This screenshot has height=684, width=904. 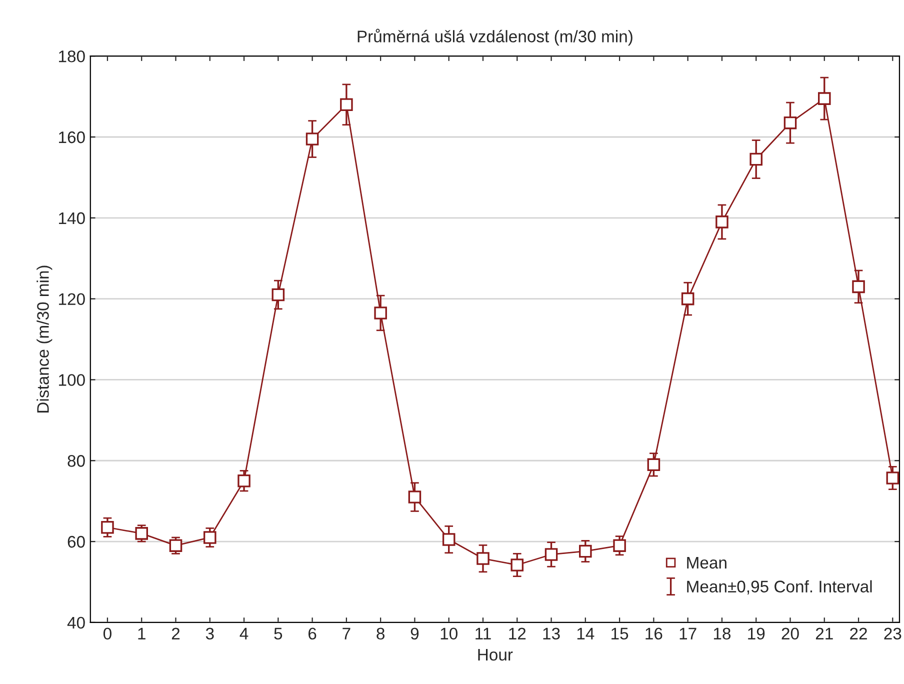 I want to click on x-tick-label: 5, so click(x=278, y=634).